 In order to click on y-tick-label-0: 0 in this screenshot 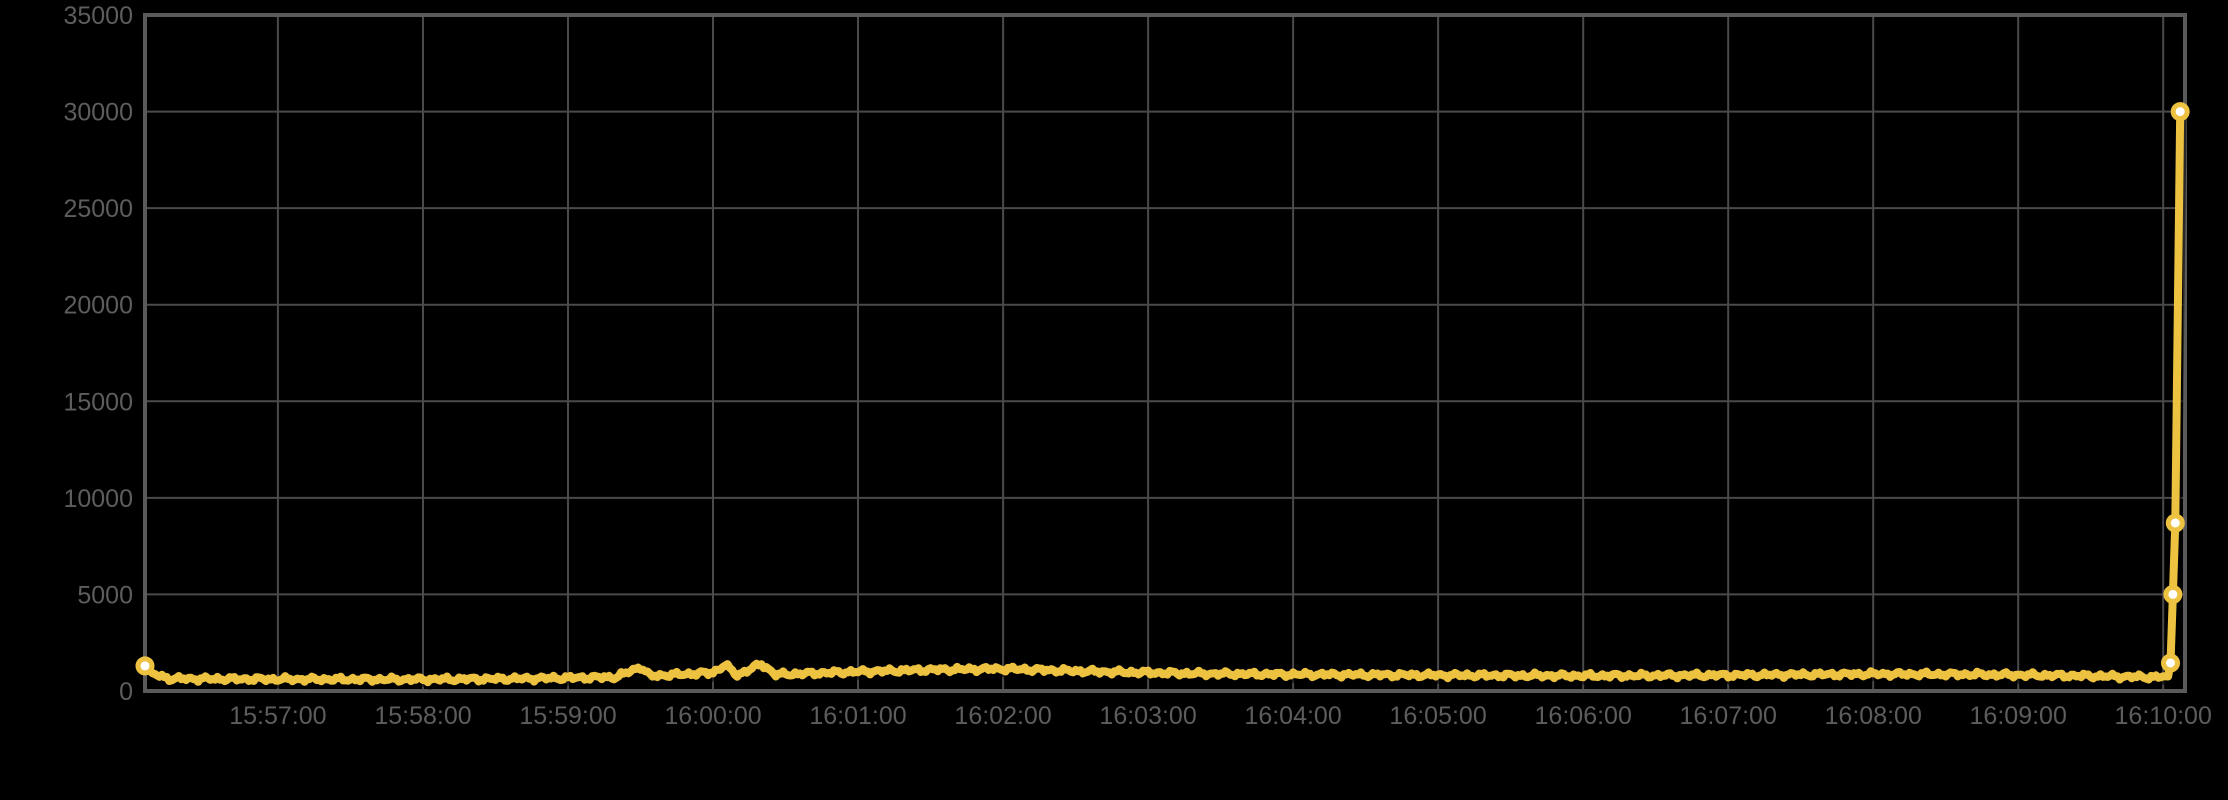, I will do `click(126, 692)`.